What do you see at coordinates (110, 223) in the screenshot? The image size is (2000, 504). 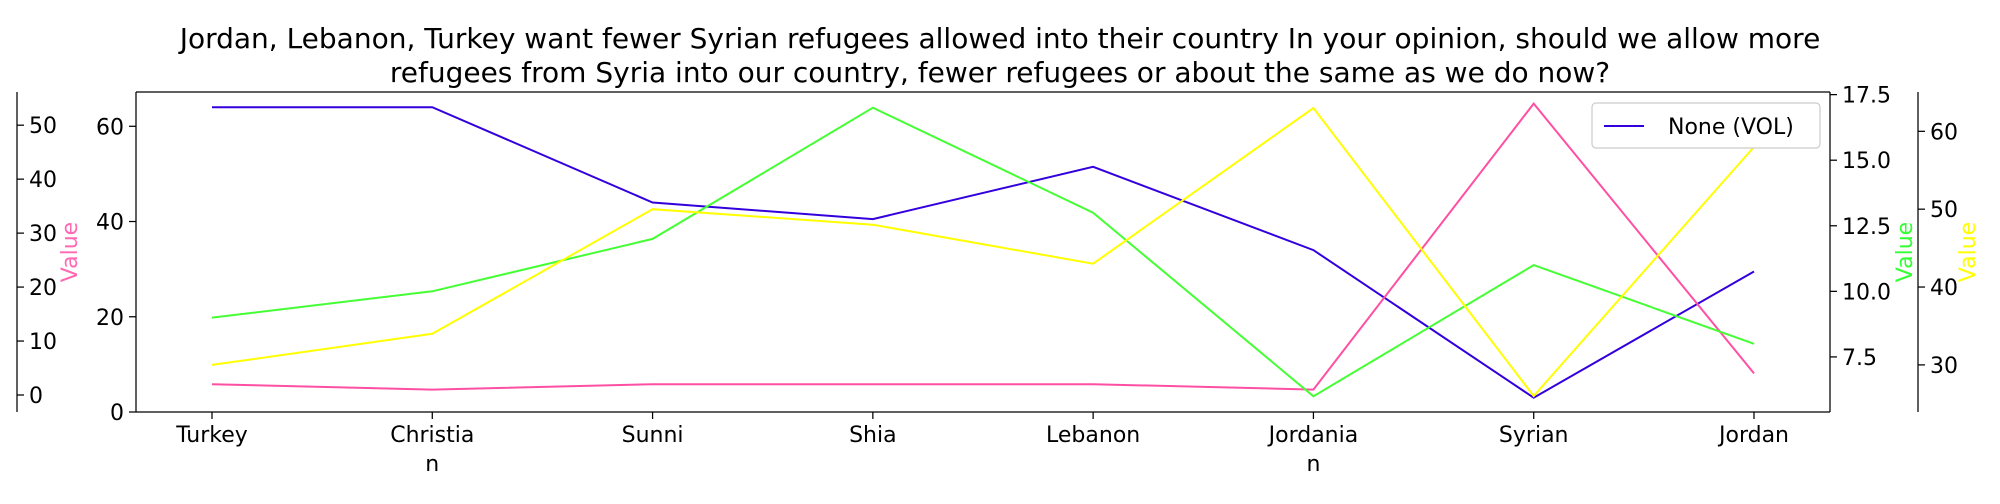 I see `main-y-tick-label: 40` at bounding box center [110, 223].